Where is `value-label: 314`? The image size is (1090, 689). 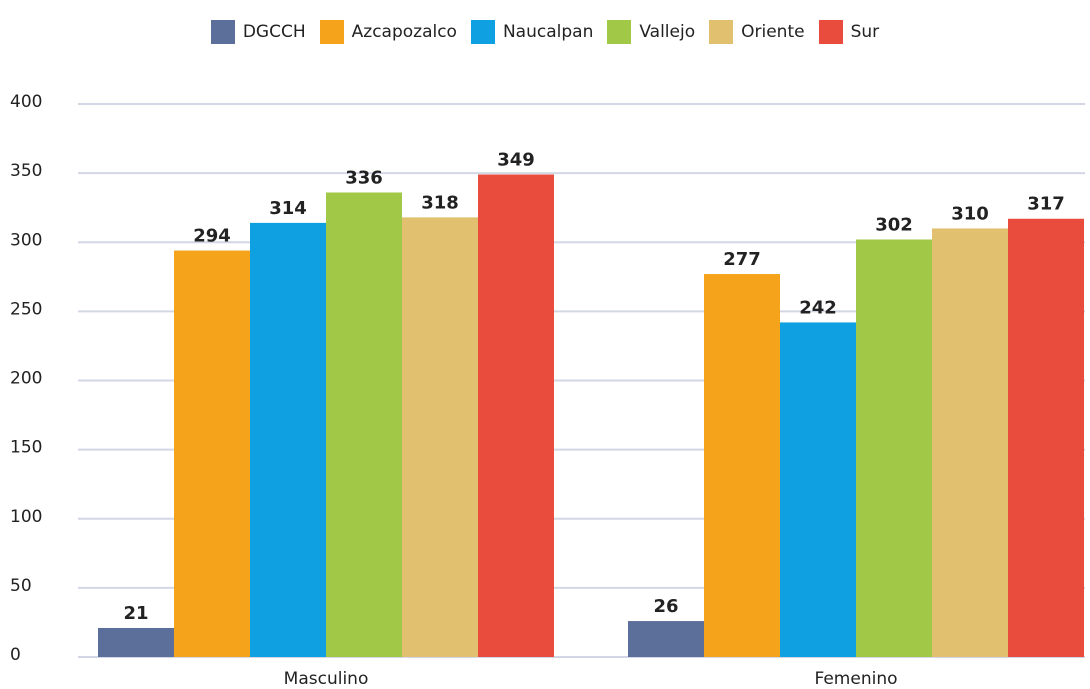
value-label: 314 is located at coordinates (288, 208).